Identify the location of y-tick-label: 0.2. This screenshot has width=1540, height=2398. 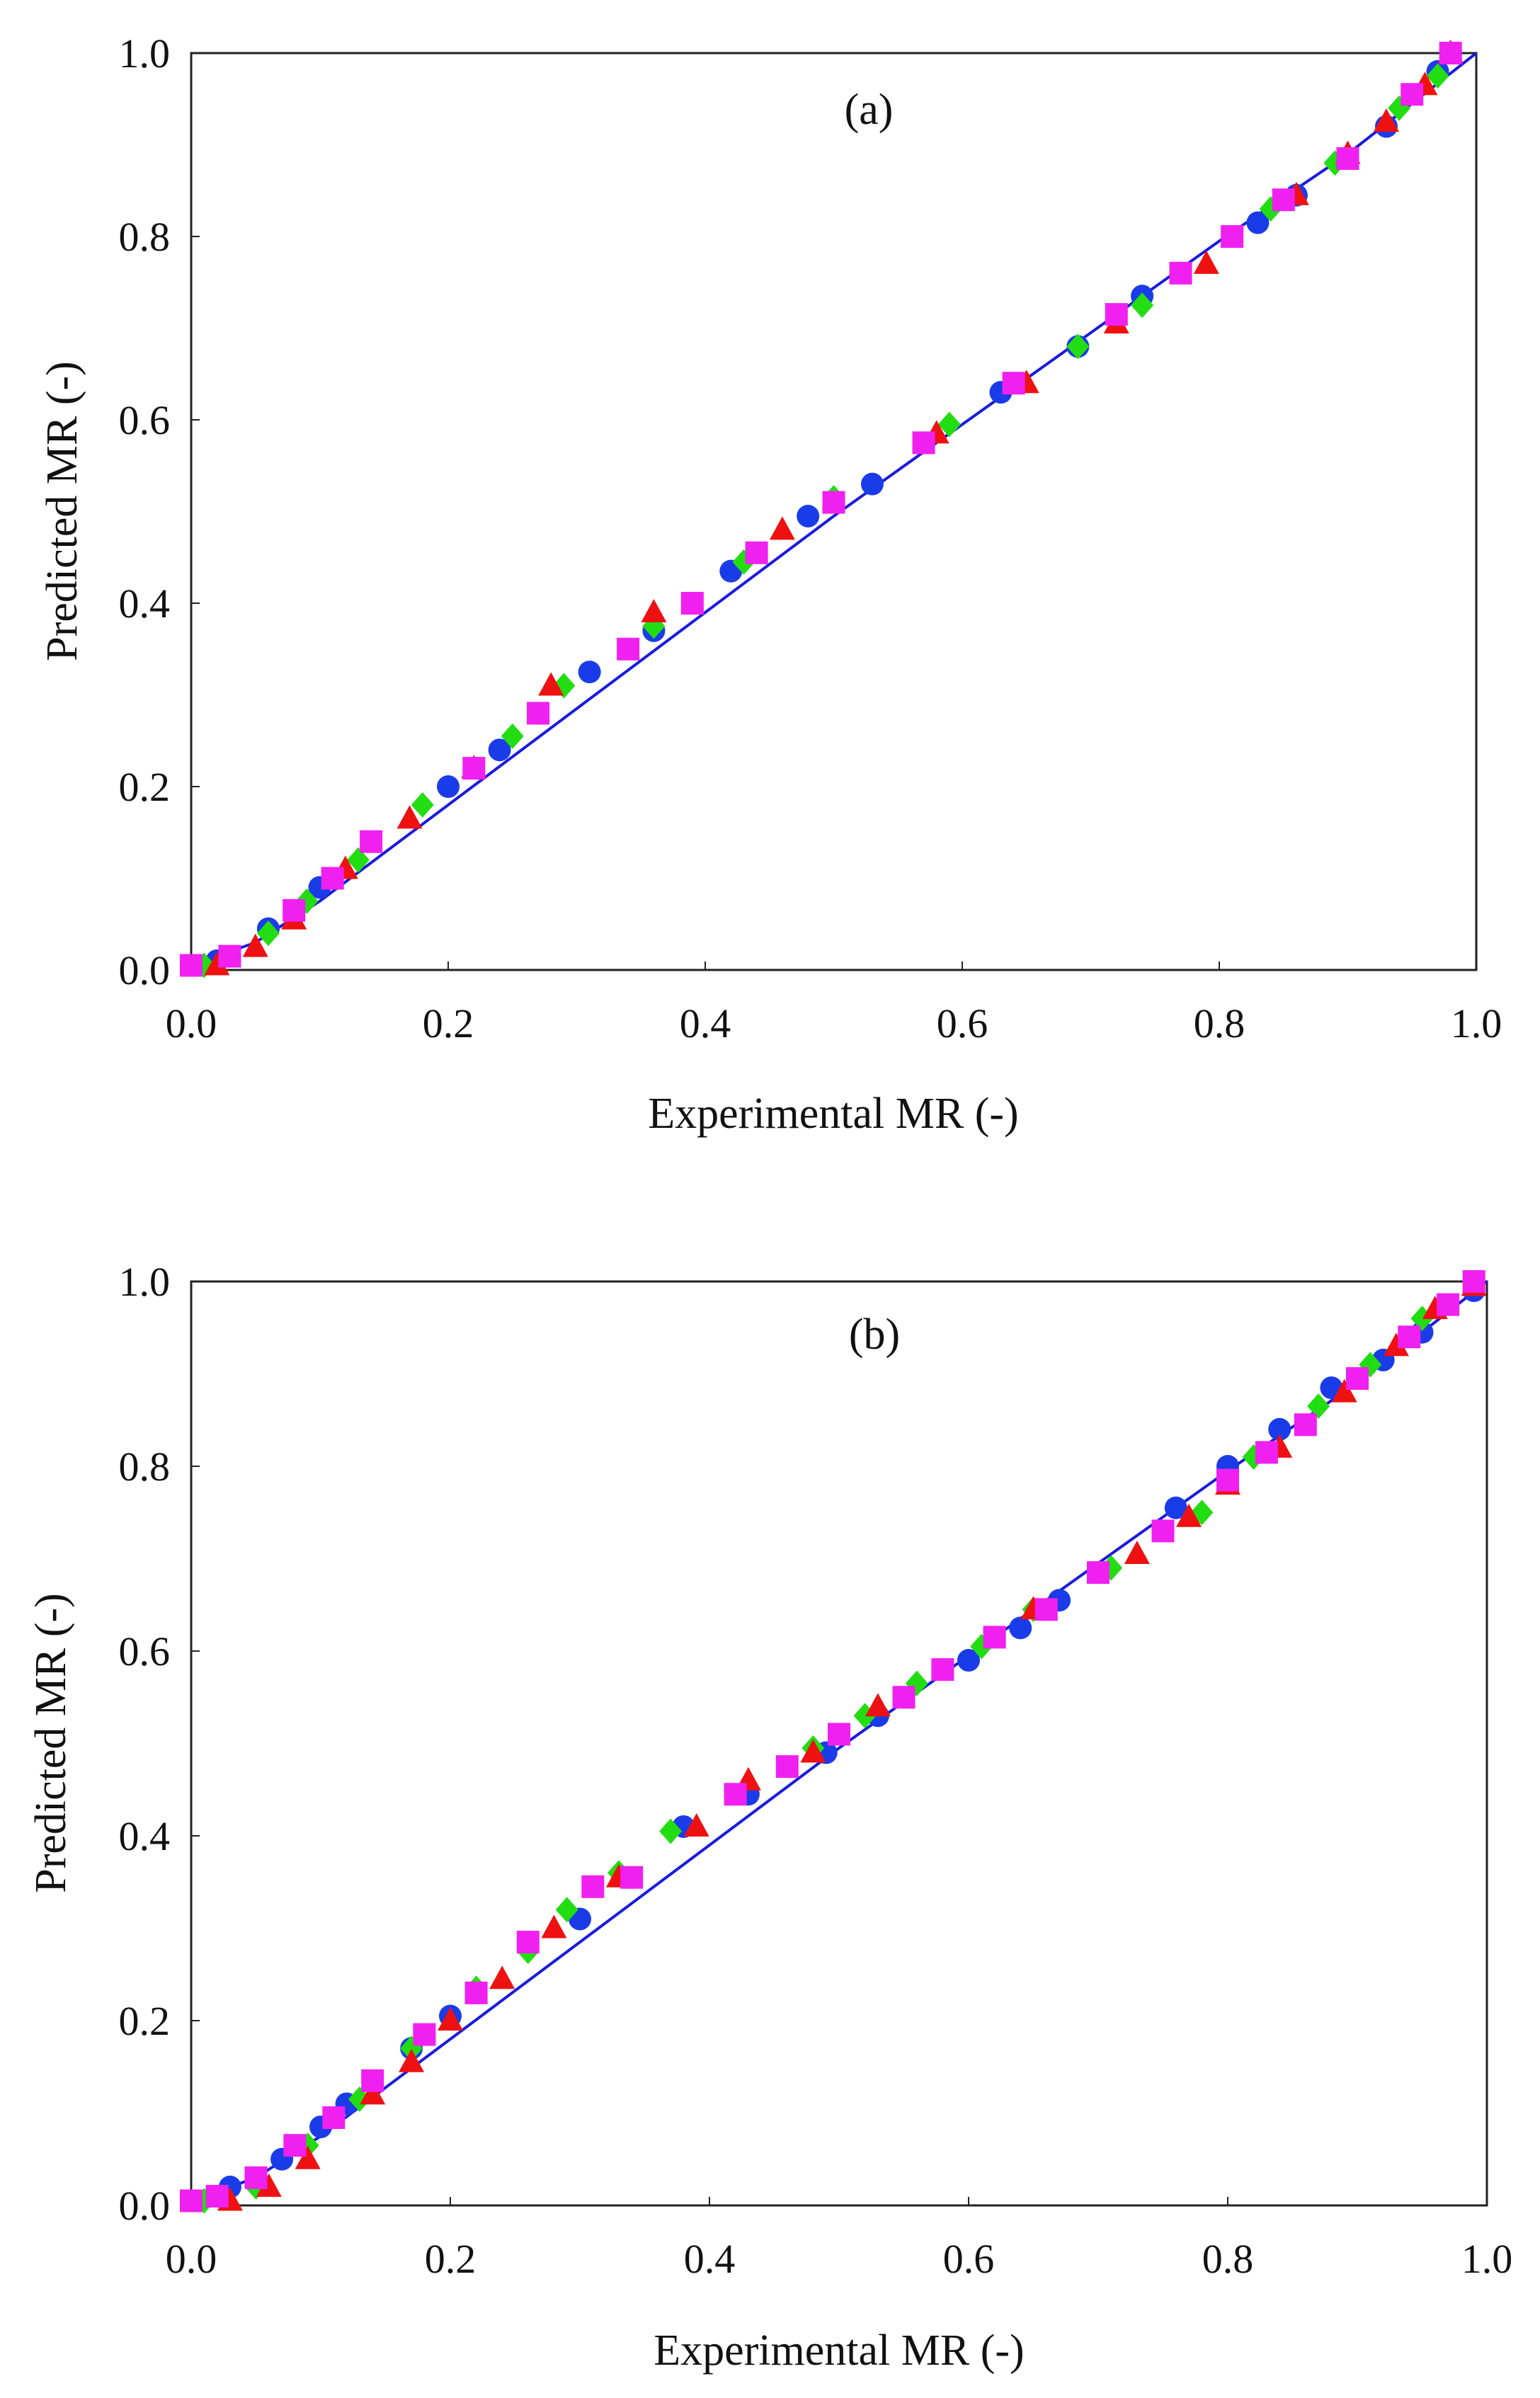
(145, 2021).